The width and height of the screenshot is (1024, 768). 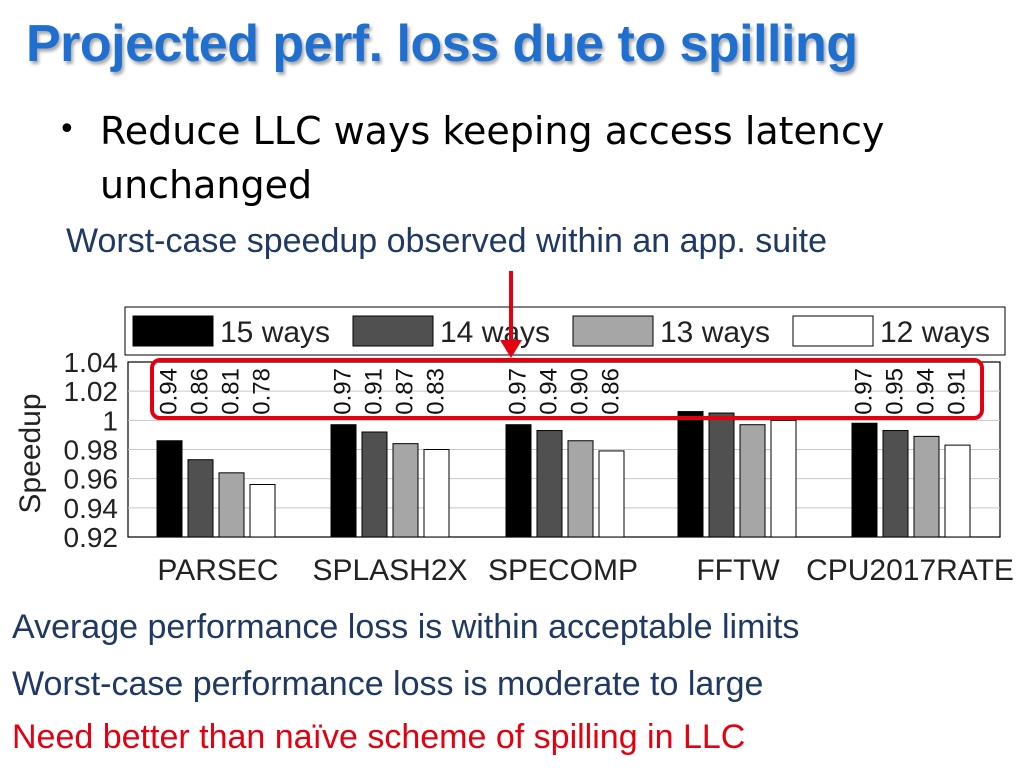 What do you see at coordinates (580, 391) in the screenshot?
I see `worst-case-value-label: 0.90` at bounding box center [580, 391].